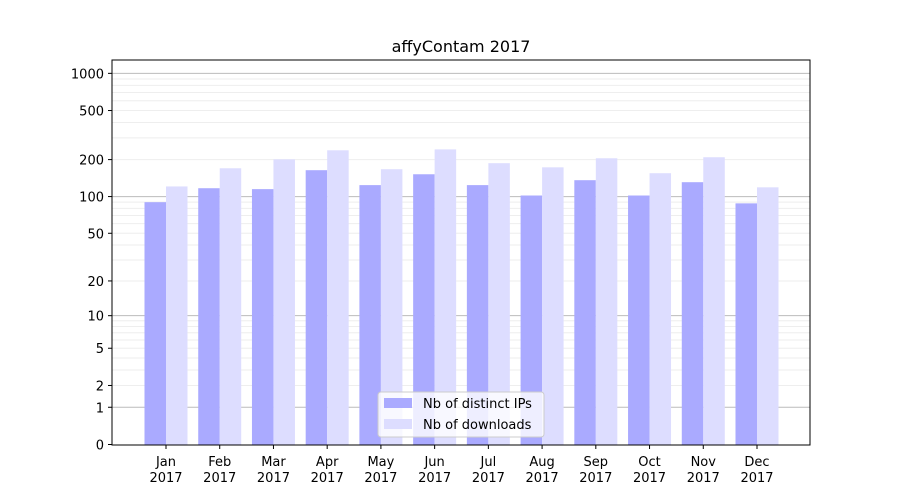 The height and width of the screenshot is (504, 900). What do you see at coordinates (100, 408) in the screenshot?
I see `y-tick-label: 1` at bounding box center [100, 408].